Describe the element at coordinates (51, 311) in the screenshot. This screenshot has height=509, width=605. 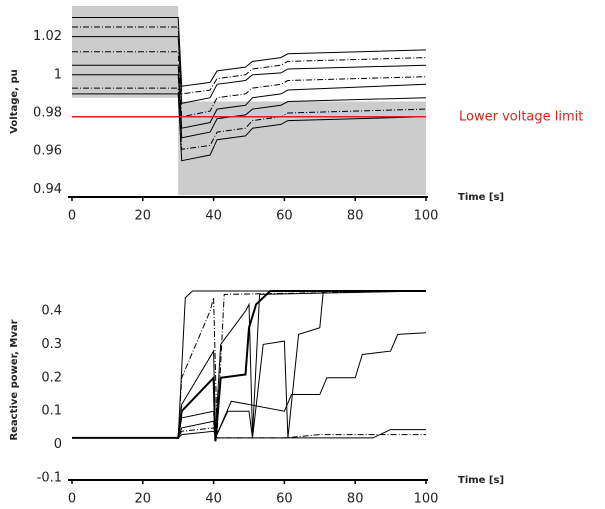
I see `y-tick-label: 0.4` at that location.